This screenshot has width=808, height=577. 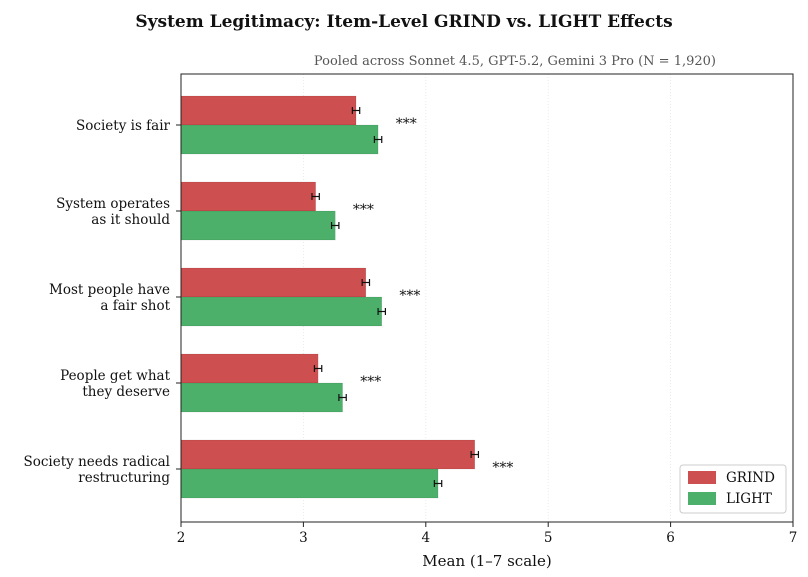 I want to click on x-tick-label: 7, so click(x=793, y=538).